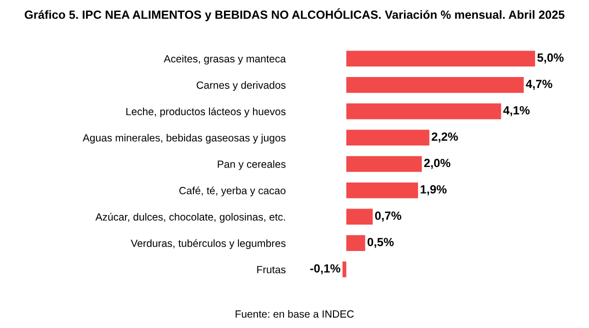 Image resolution: width=589 pixels, height=328 pixels. I want to click on y-tick-label: Aceites, grasas y manteca, so click(225, 59).